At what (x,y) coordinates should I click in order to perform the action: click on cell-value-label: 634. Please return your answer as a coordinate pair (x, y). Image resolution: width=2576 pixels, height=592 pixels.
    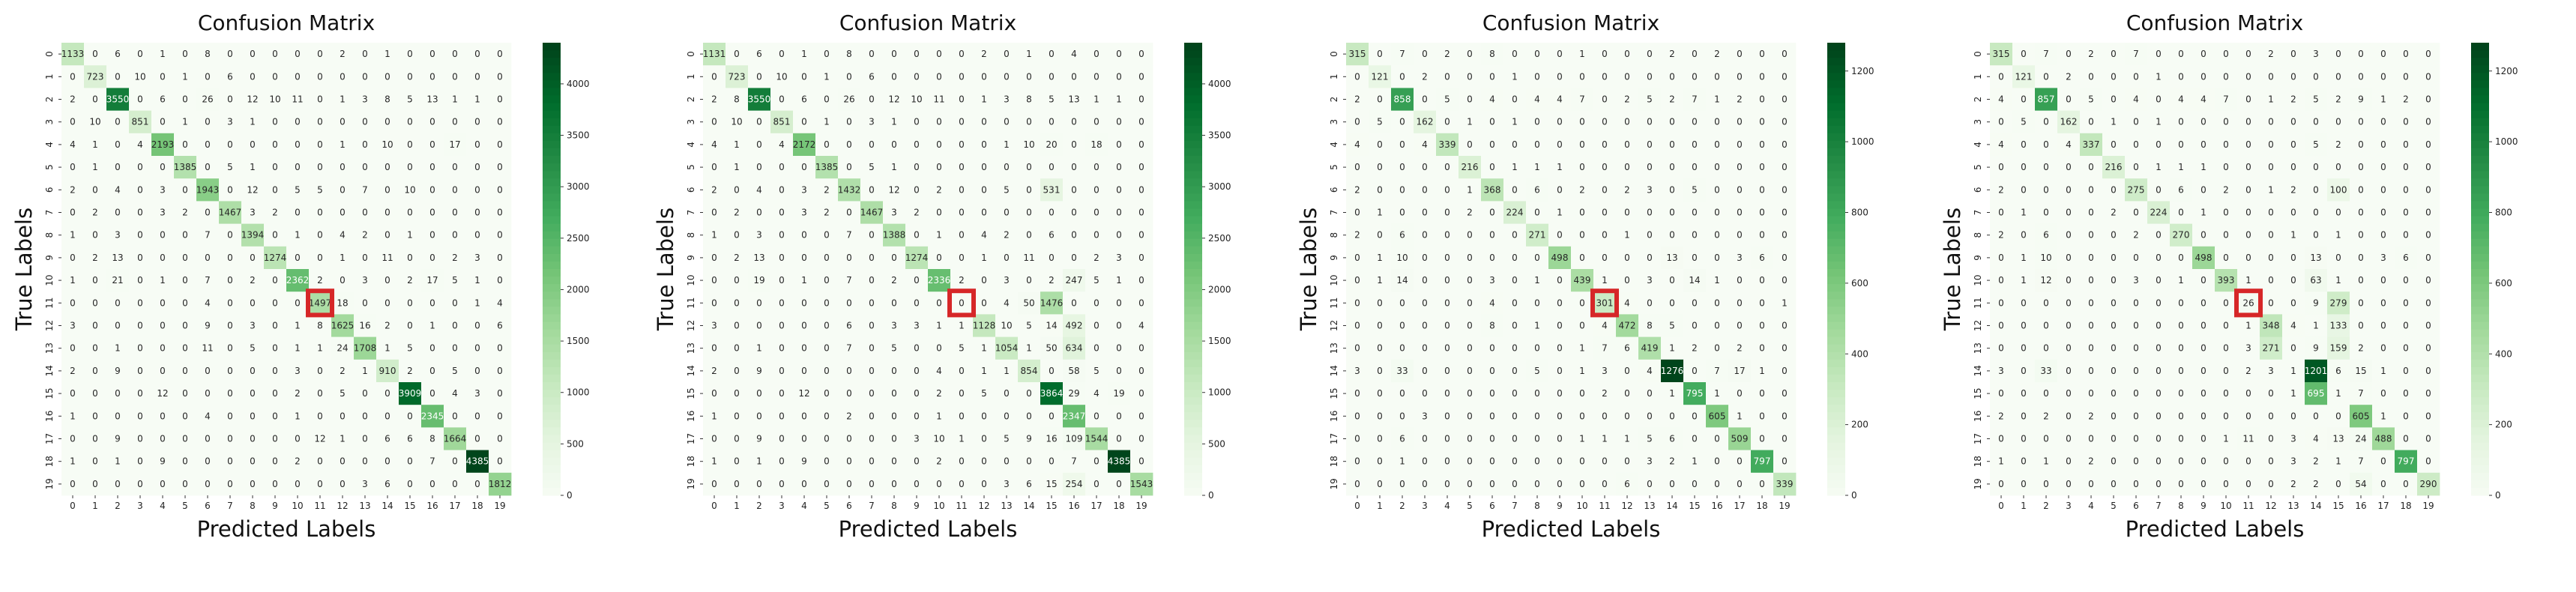
    Looking at the image, I should click on (1074, 348).